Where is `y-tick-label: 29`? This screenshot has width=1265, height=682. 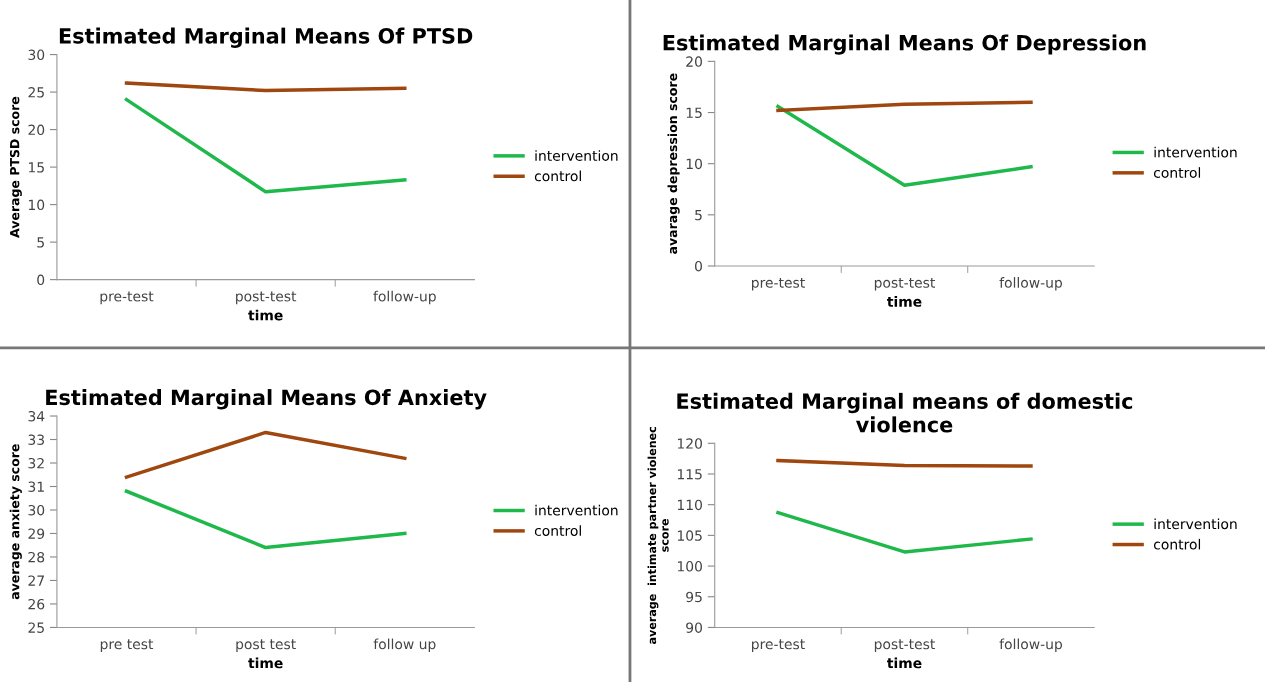 y-tick-label: 29 is located at coordinates (36, 533).